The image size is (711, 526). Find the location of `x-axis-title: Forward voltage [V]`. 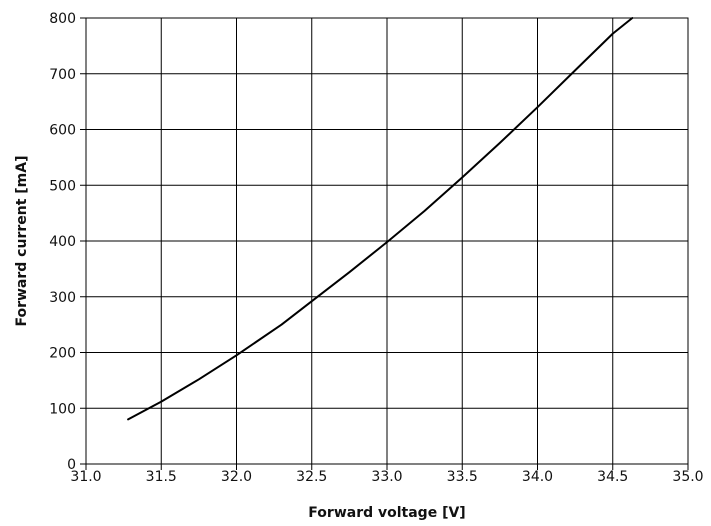

x-axis-title: Forward voltage [V] is located at coordinates (386, 513).